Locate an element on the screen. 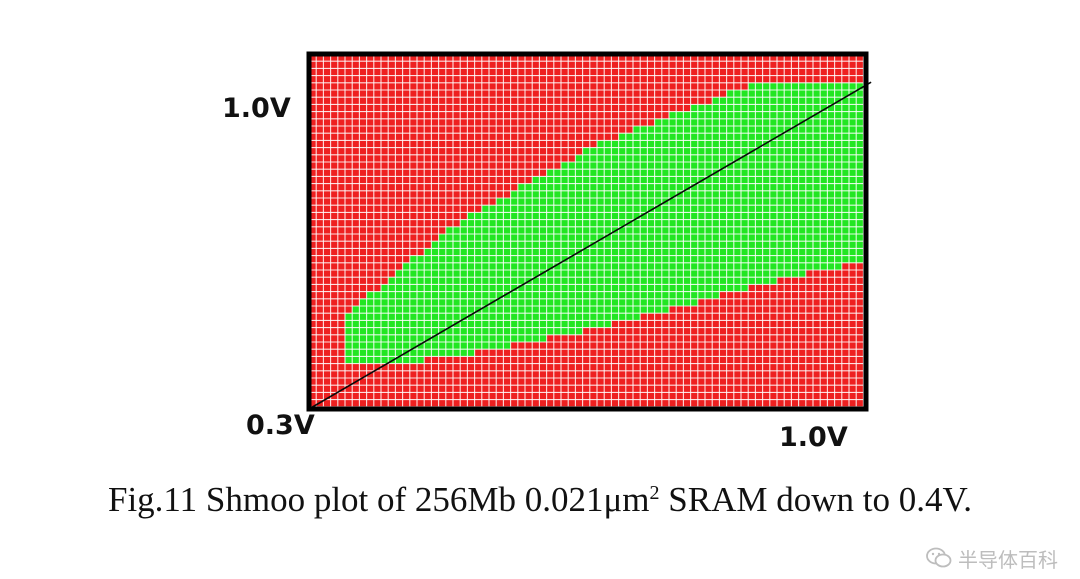  watermark: 半导体百科 is located at coordinates (992, 558).